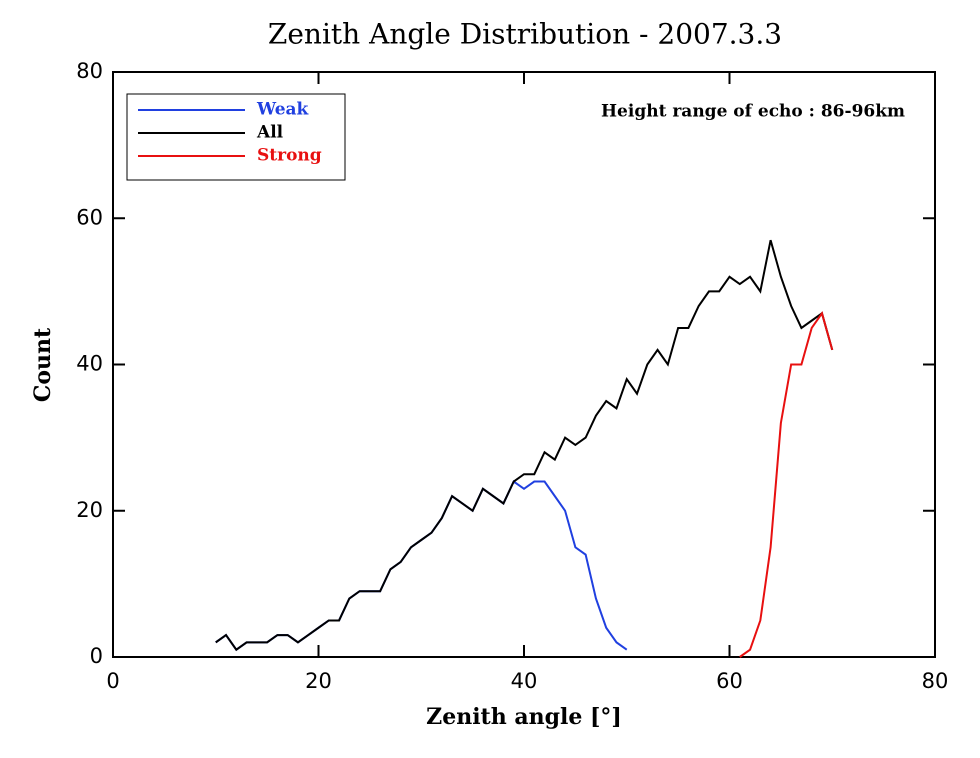 This screenshot has height=758, width=980. Describe the element at coordinates (236, 137) in the screenshot. I see `legend-box` at that location.